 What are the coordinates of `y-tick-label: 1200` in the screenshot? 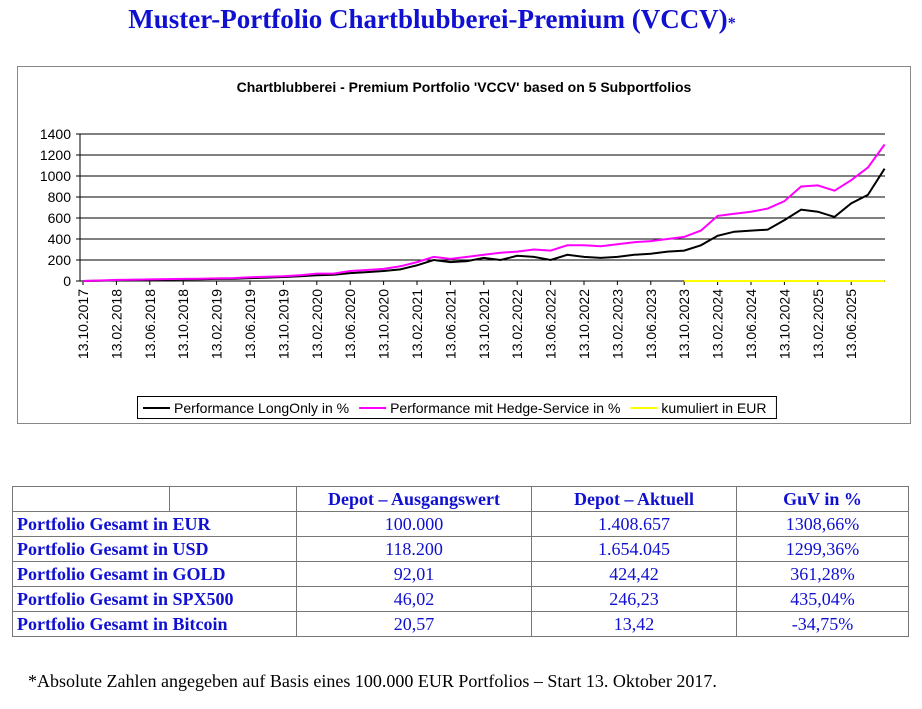 It's located at (55, 155).